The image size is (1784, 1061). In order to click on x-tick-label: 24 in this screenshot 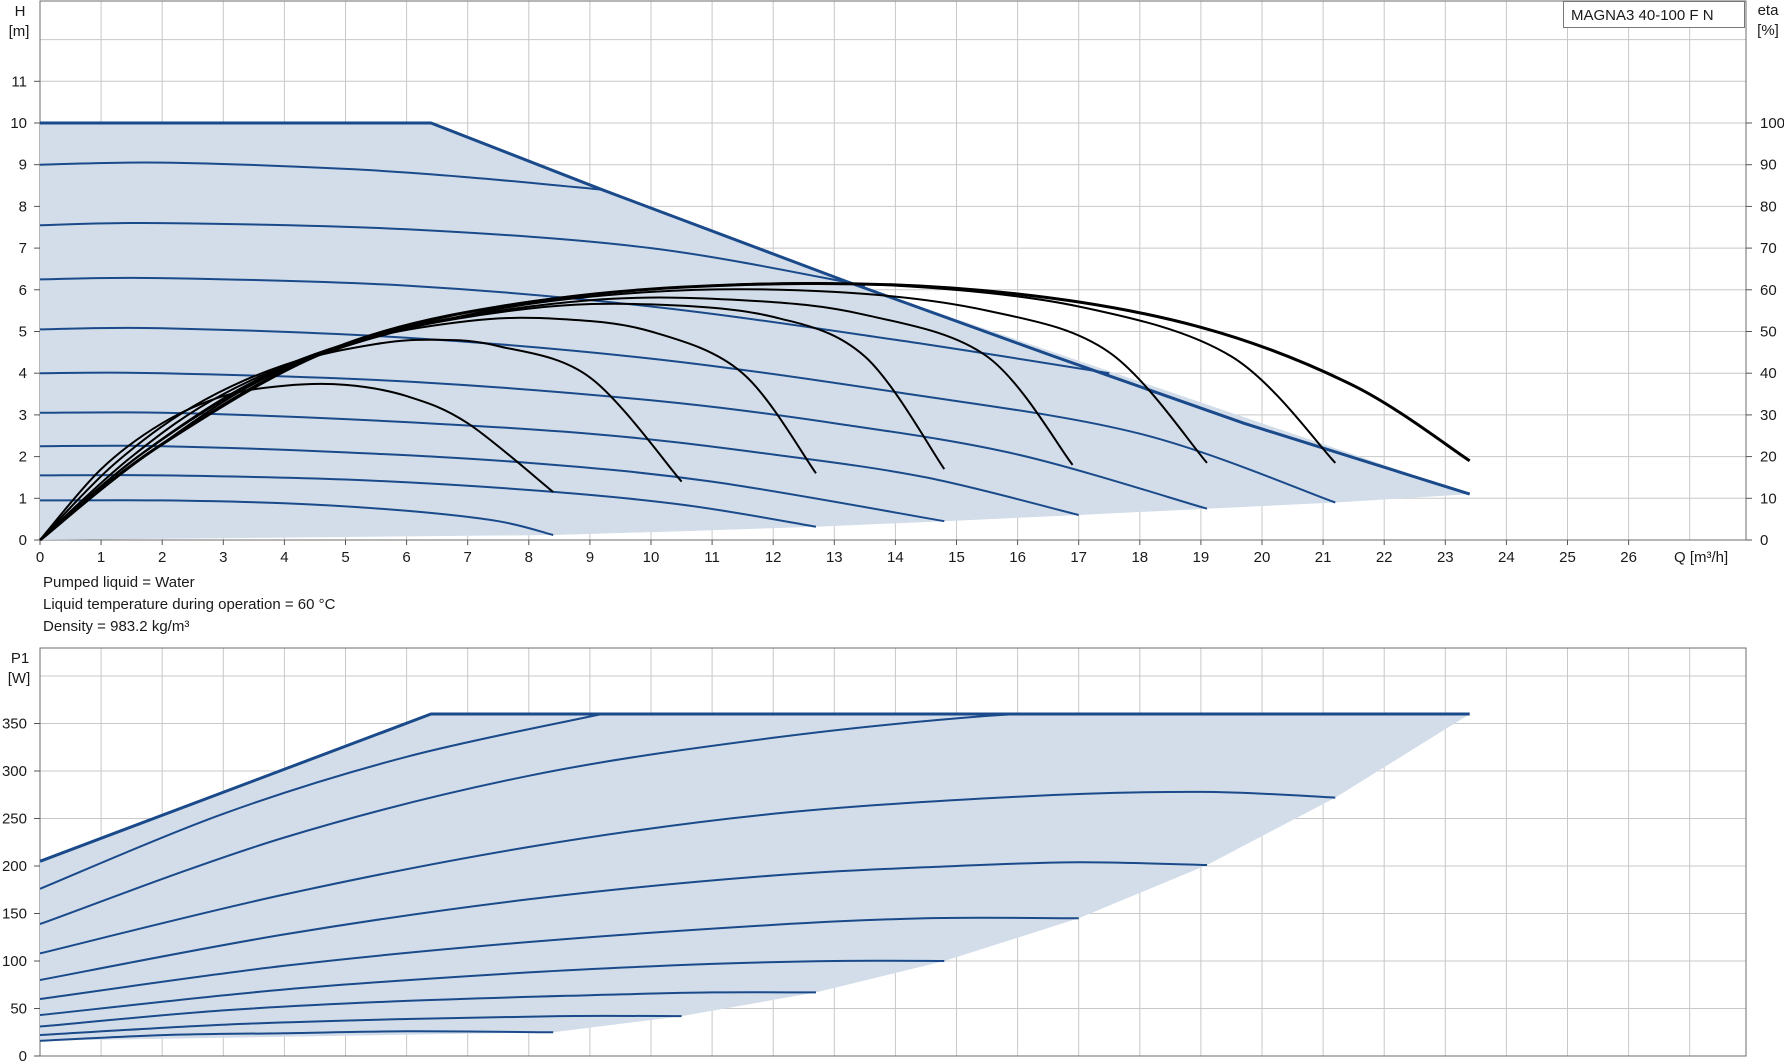, I will do `click(1506, 557)`.